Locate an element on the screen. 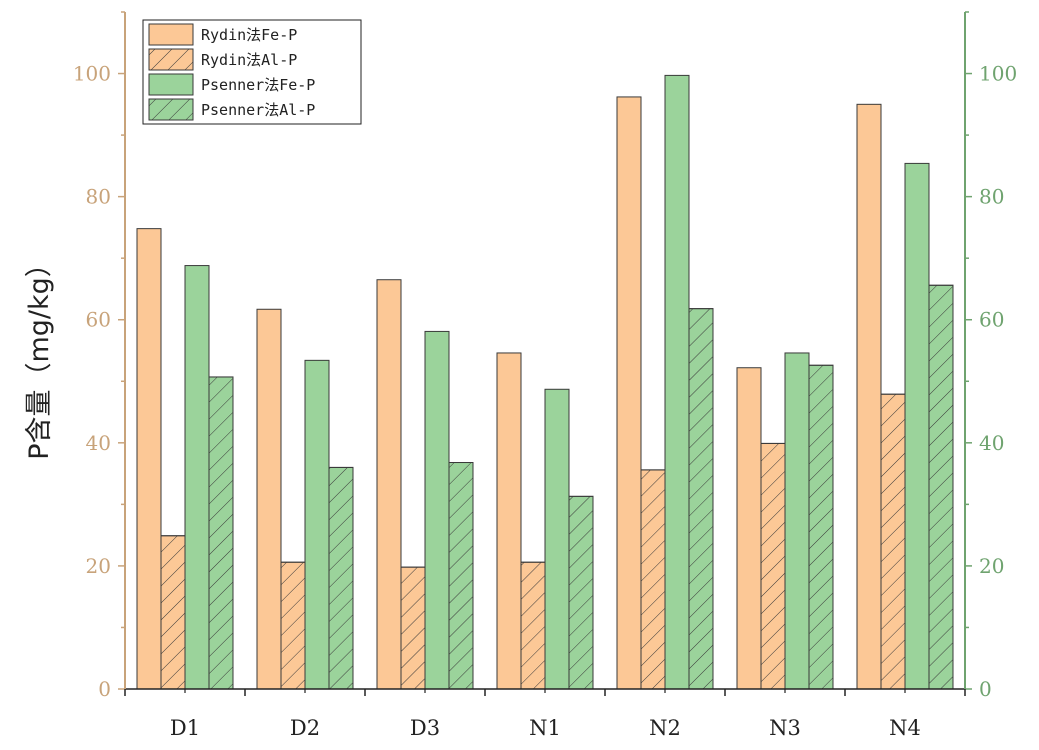 This screenshot has width=1039, height=750. right-tick-label: 60 is located at coordinates (991, 320).